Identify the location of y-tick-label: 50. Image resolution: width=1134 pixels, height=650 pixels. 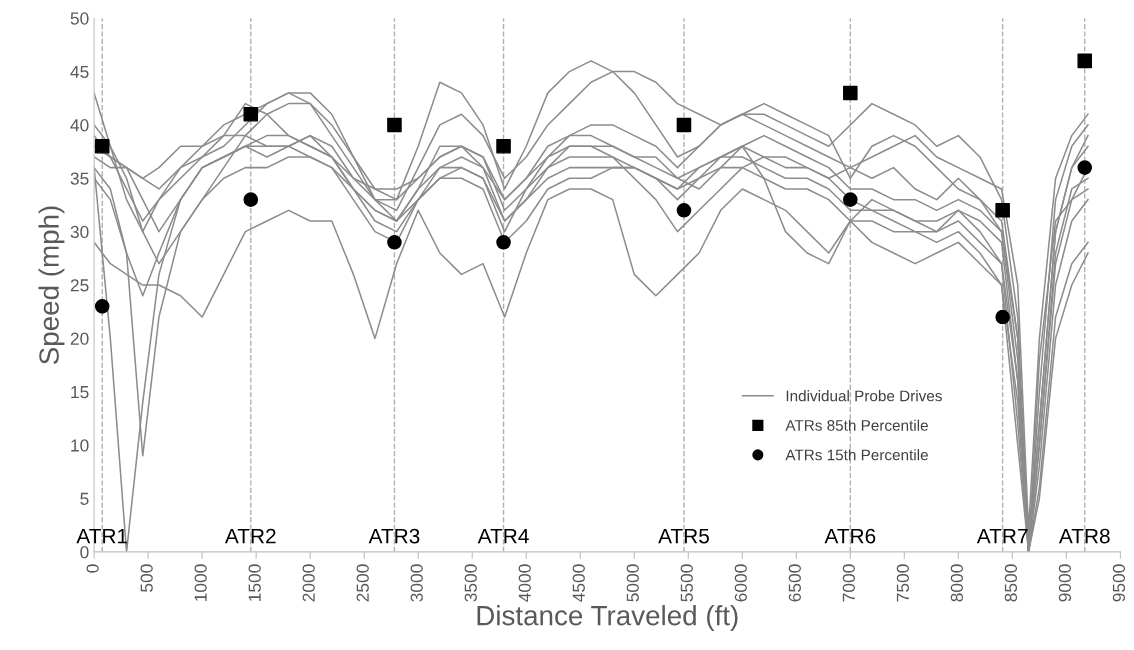
(79, 18).